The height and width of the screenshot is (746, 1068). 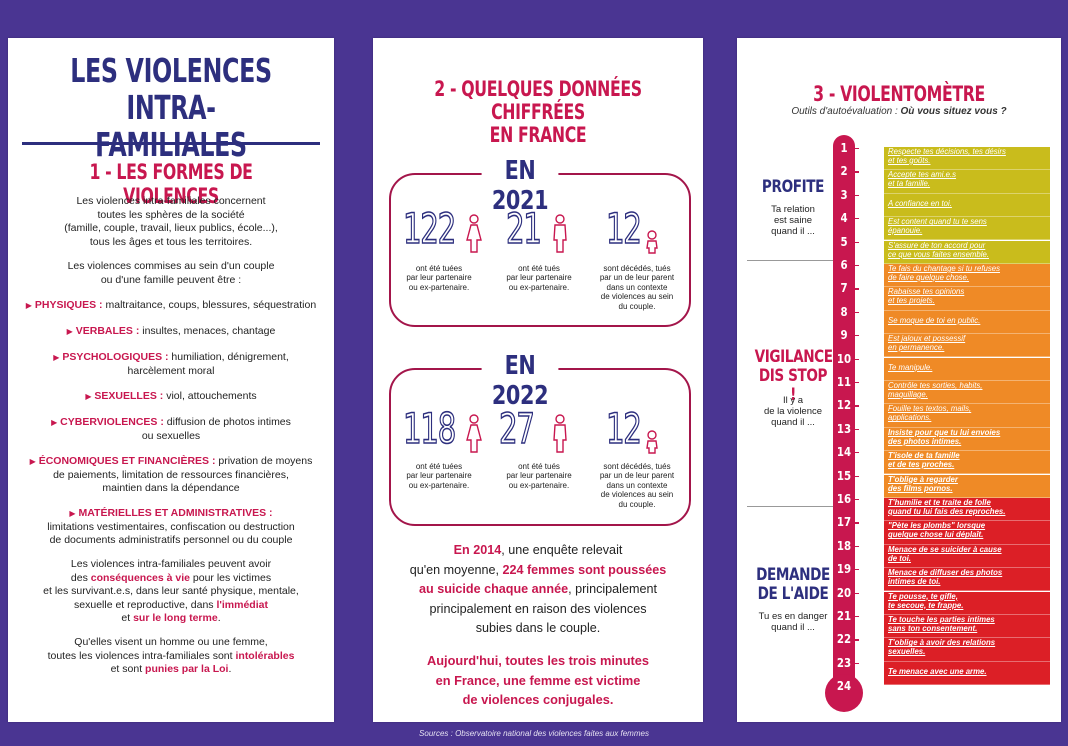 What do you see at coordinates (844, 569) in the screenshot?
I see `scale-number: 19` at bounding box center [844, 569].